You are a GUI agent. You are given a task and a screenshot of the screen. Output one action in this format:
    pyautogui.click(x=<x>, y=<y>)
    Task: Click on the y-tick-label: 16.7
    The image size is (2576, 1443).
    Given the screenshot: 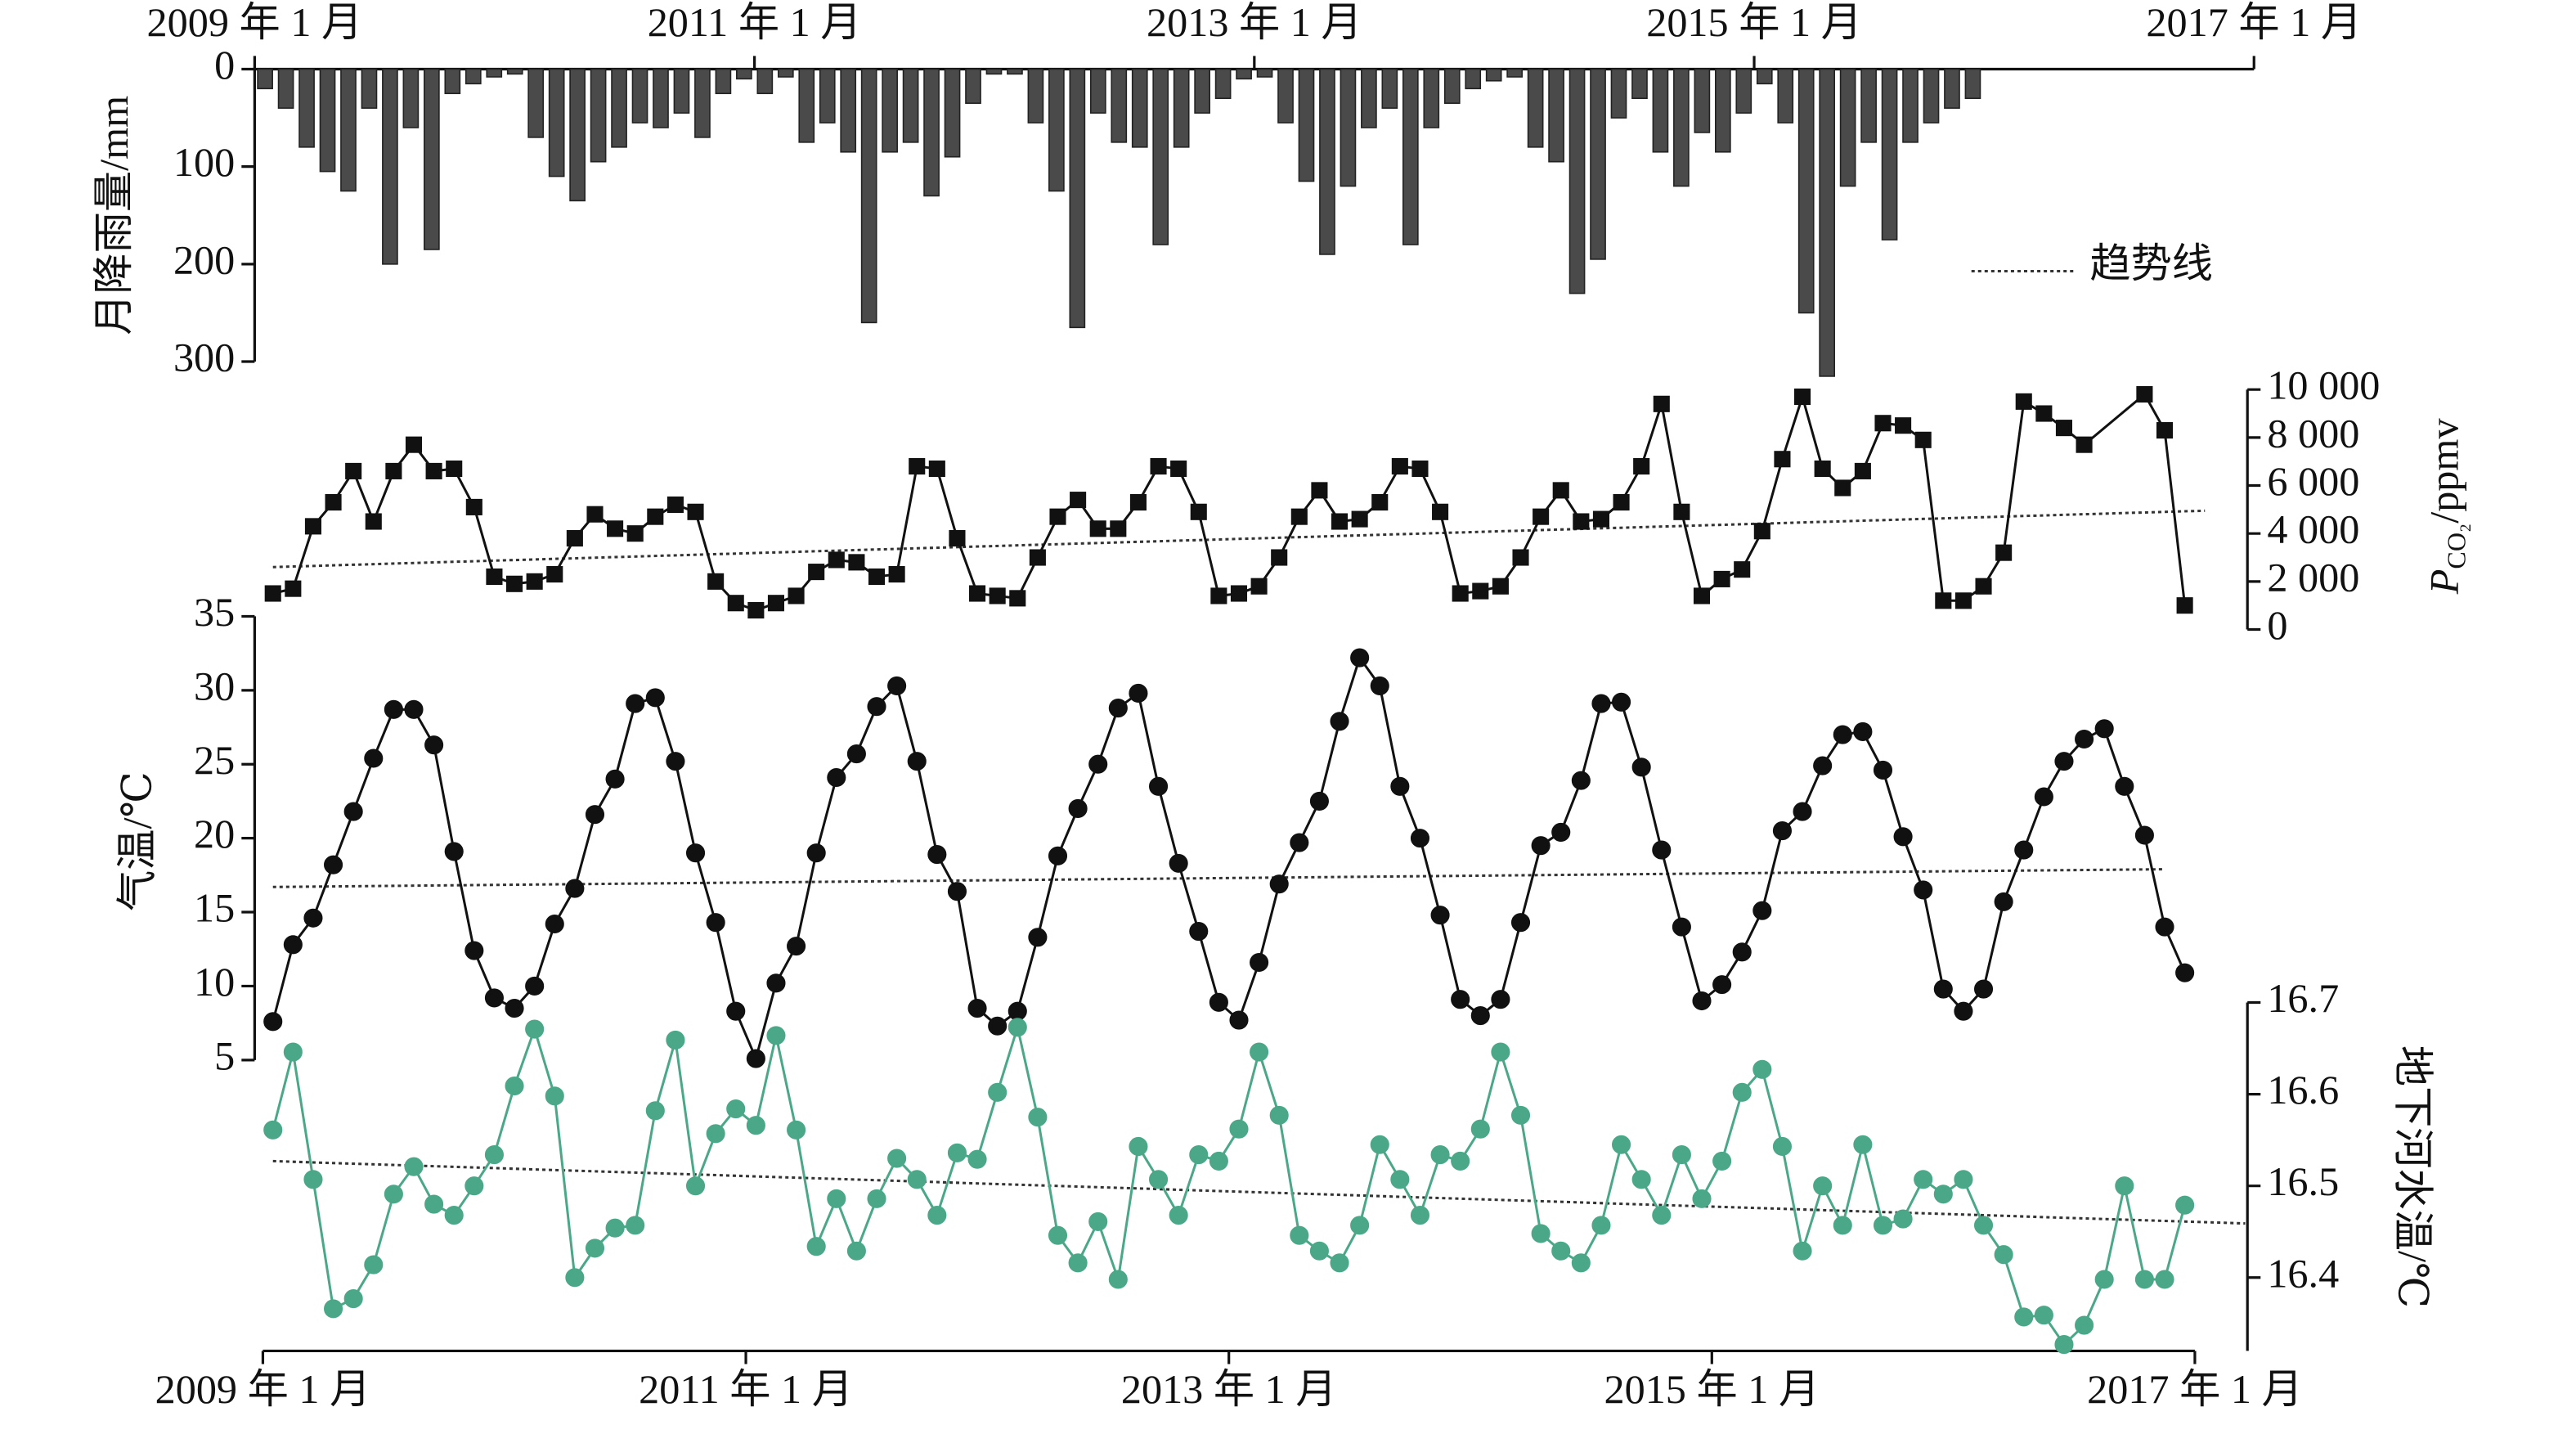 What is the action you would take?
    pyautogui.click(x=2303, y=998)
    